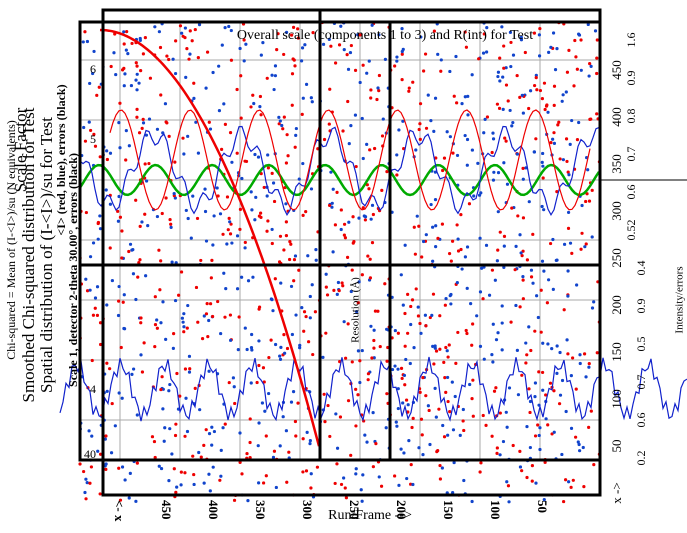  What do you see at coordinates (370, 515) in the screenshot?
I see `x-axis-label: Run/Frame -->` at bounding box center [370, 515].